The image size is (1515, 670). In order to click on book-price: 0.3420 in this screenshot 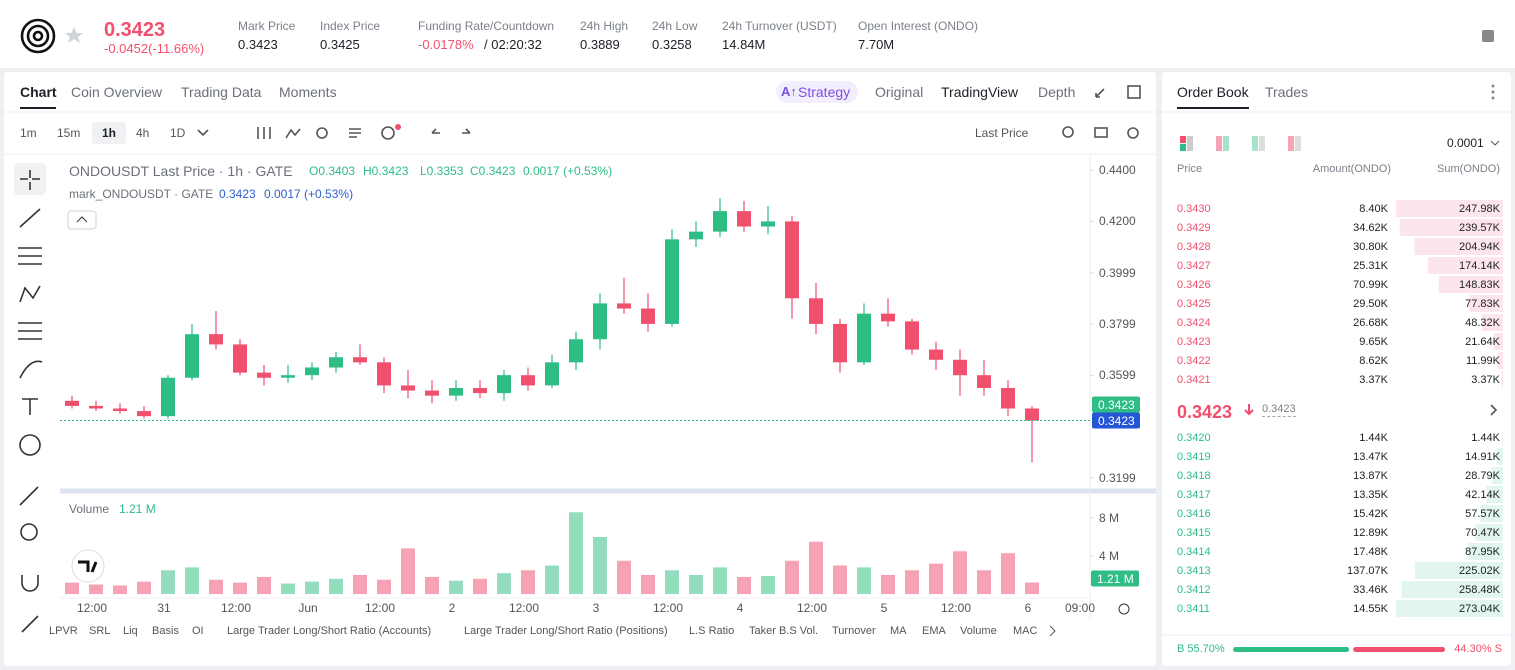, I will do `click(1194, 438)`.